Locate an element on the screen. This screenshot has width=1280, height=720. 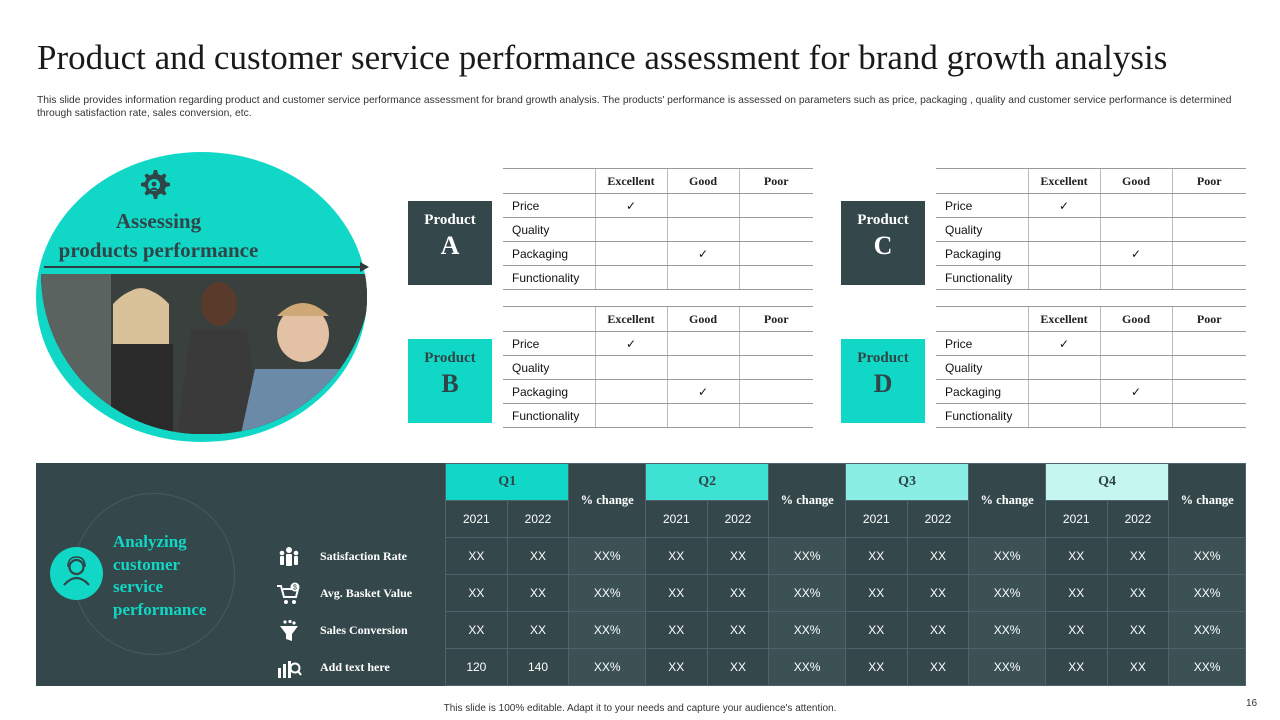
analyzing-line: performance is located at coordinates (160, 609).